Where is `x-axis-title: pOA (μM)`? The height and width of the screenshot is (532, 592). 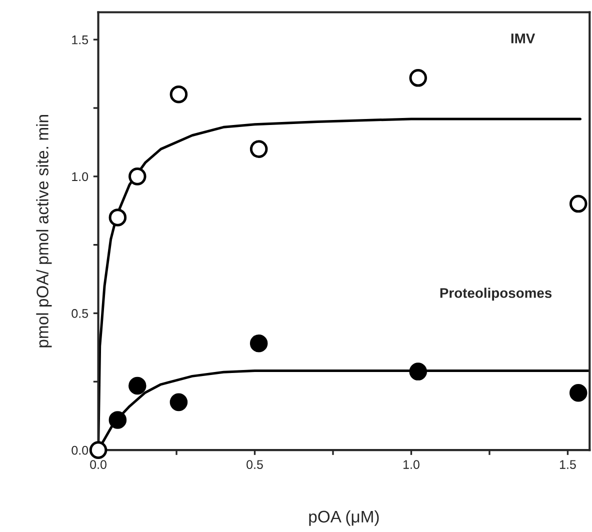
x-axis-title: pOA (μM) is located at coordinates (344, 518).